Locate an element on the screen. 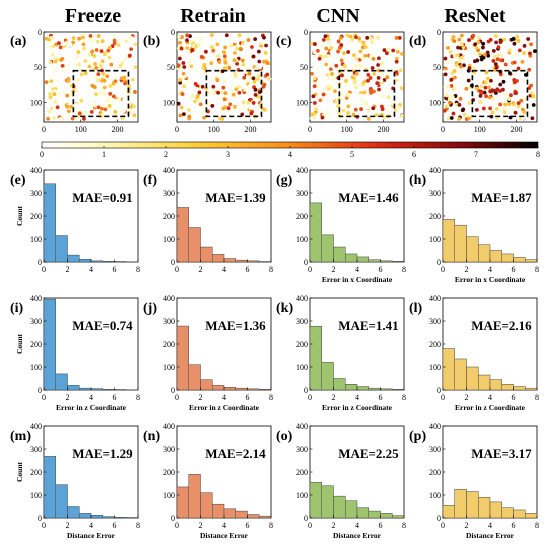 Image resolution: width=550 pixels, height=554 pixels. panel-letter: (d) is located at coordinates (417, 41).